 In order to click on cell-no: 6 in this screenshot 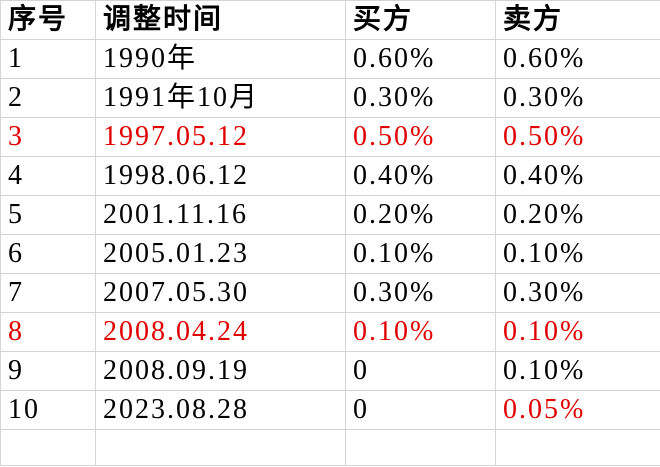, I will do `click(48, 254)`.